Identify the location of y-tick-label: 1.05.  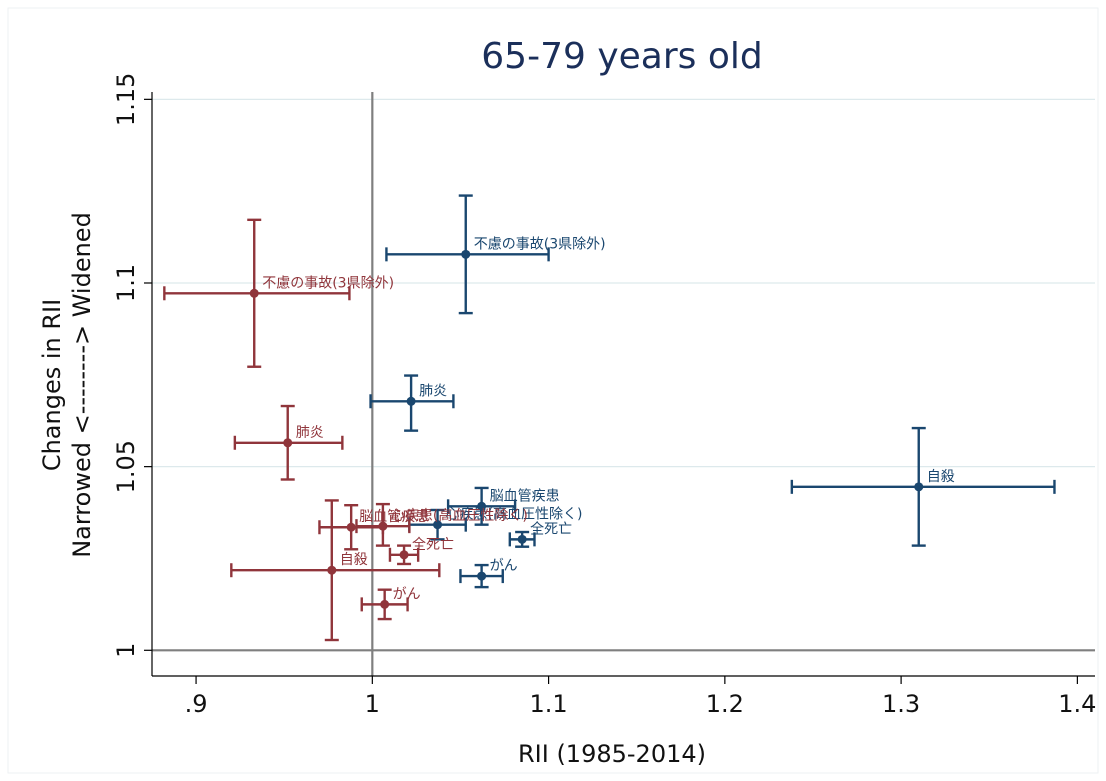
(126, 466).